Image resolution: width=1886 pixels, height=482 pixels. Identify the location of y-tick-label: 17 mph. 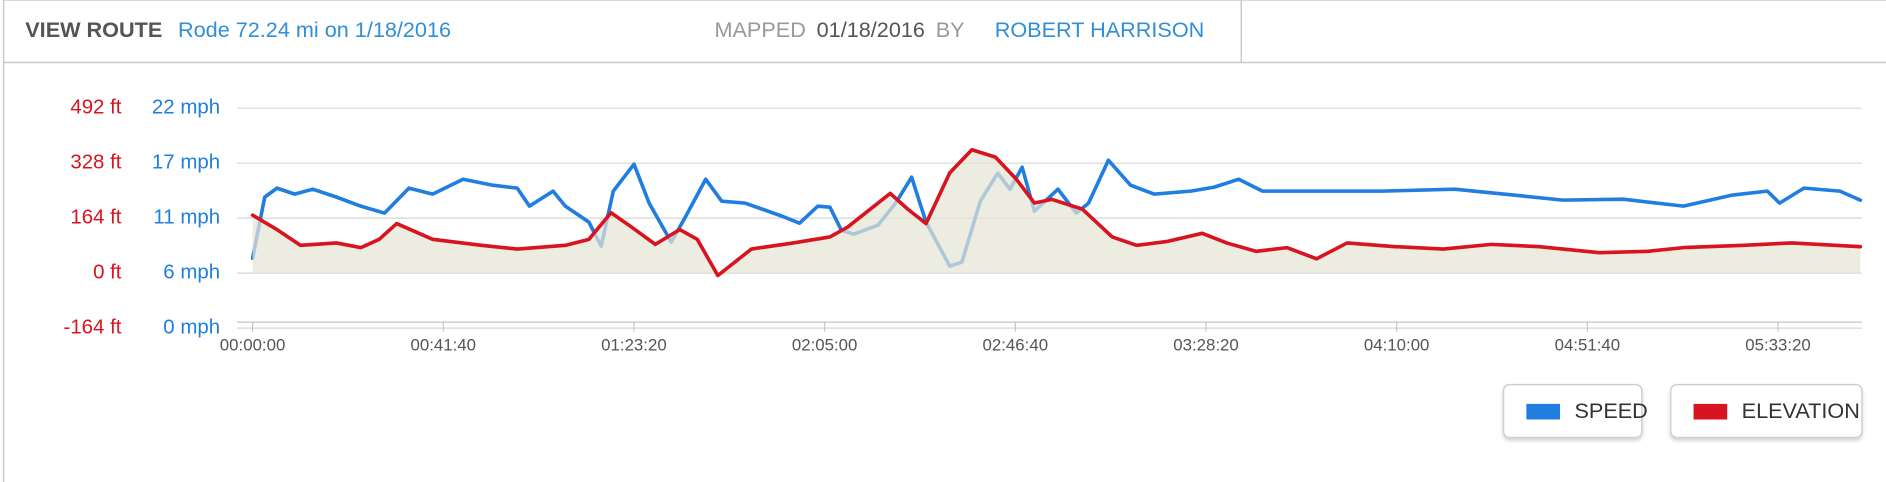
(186, 162).